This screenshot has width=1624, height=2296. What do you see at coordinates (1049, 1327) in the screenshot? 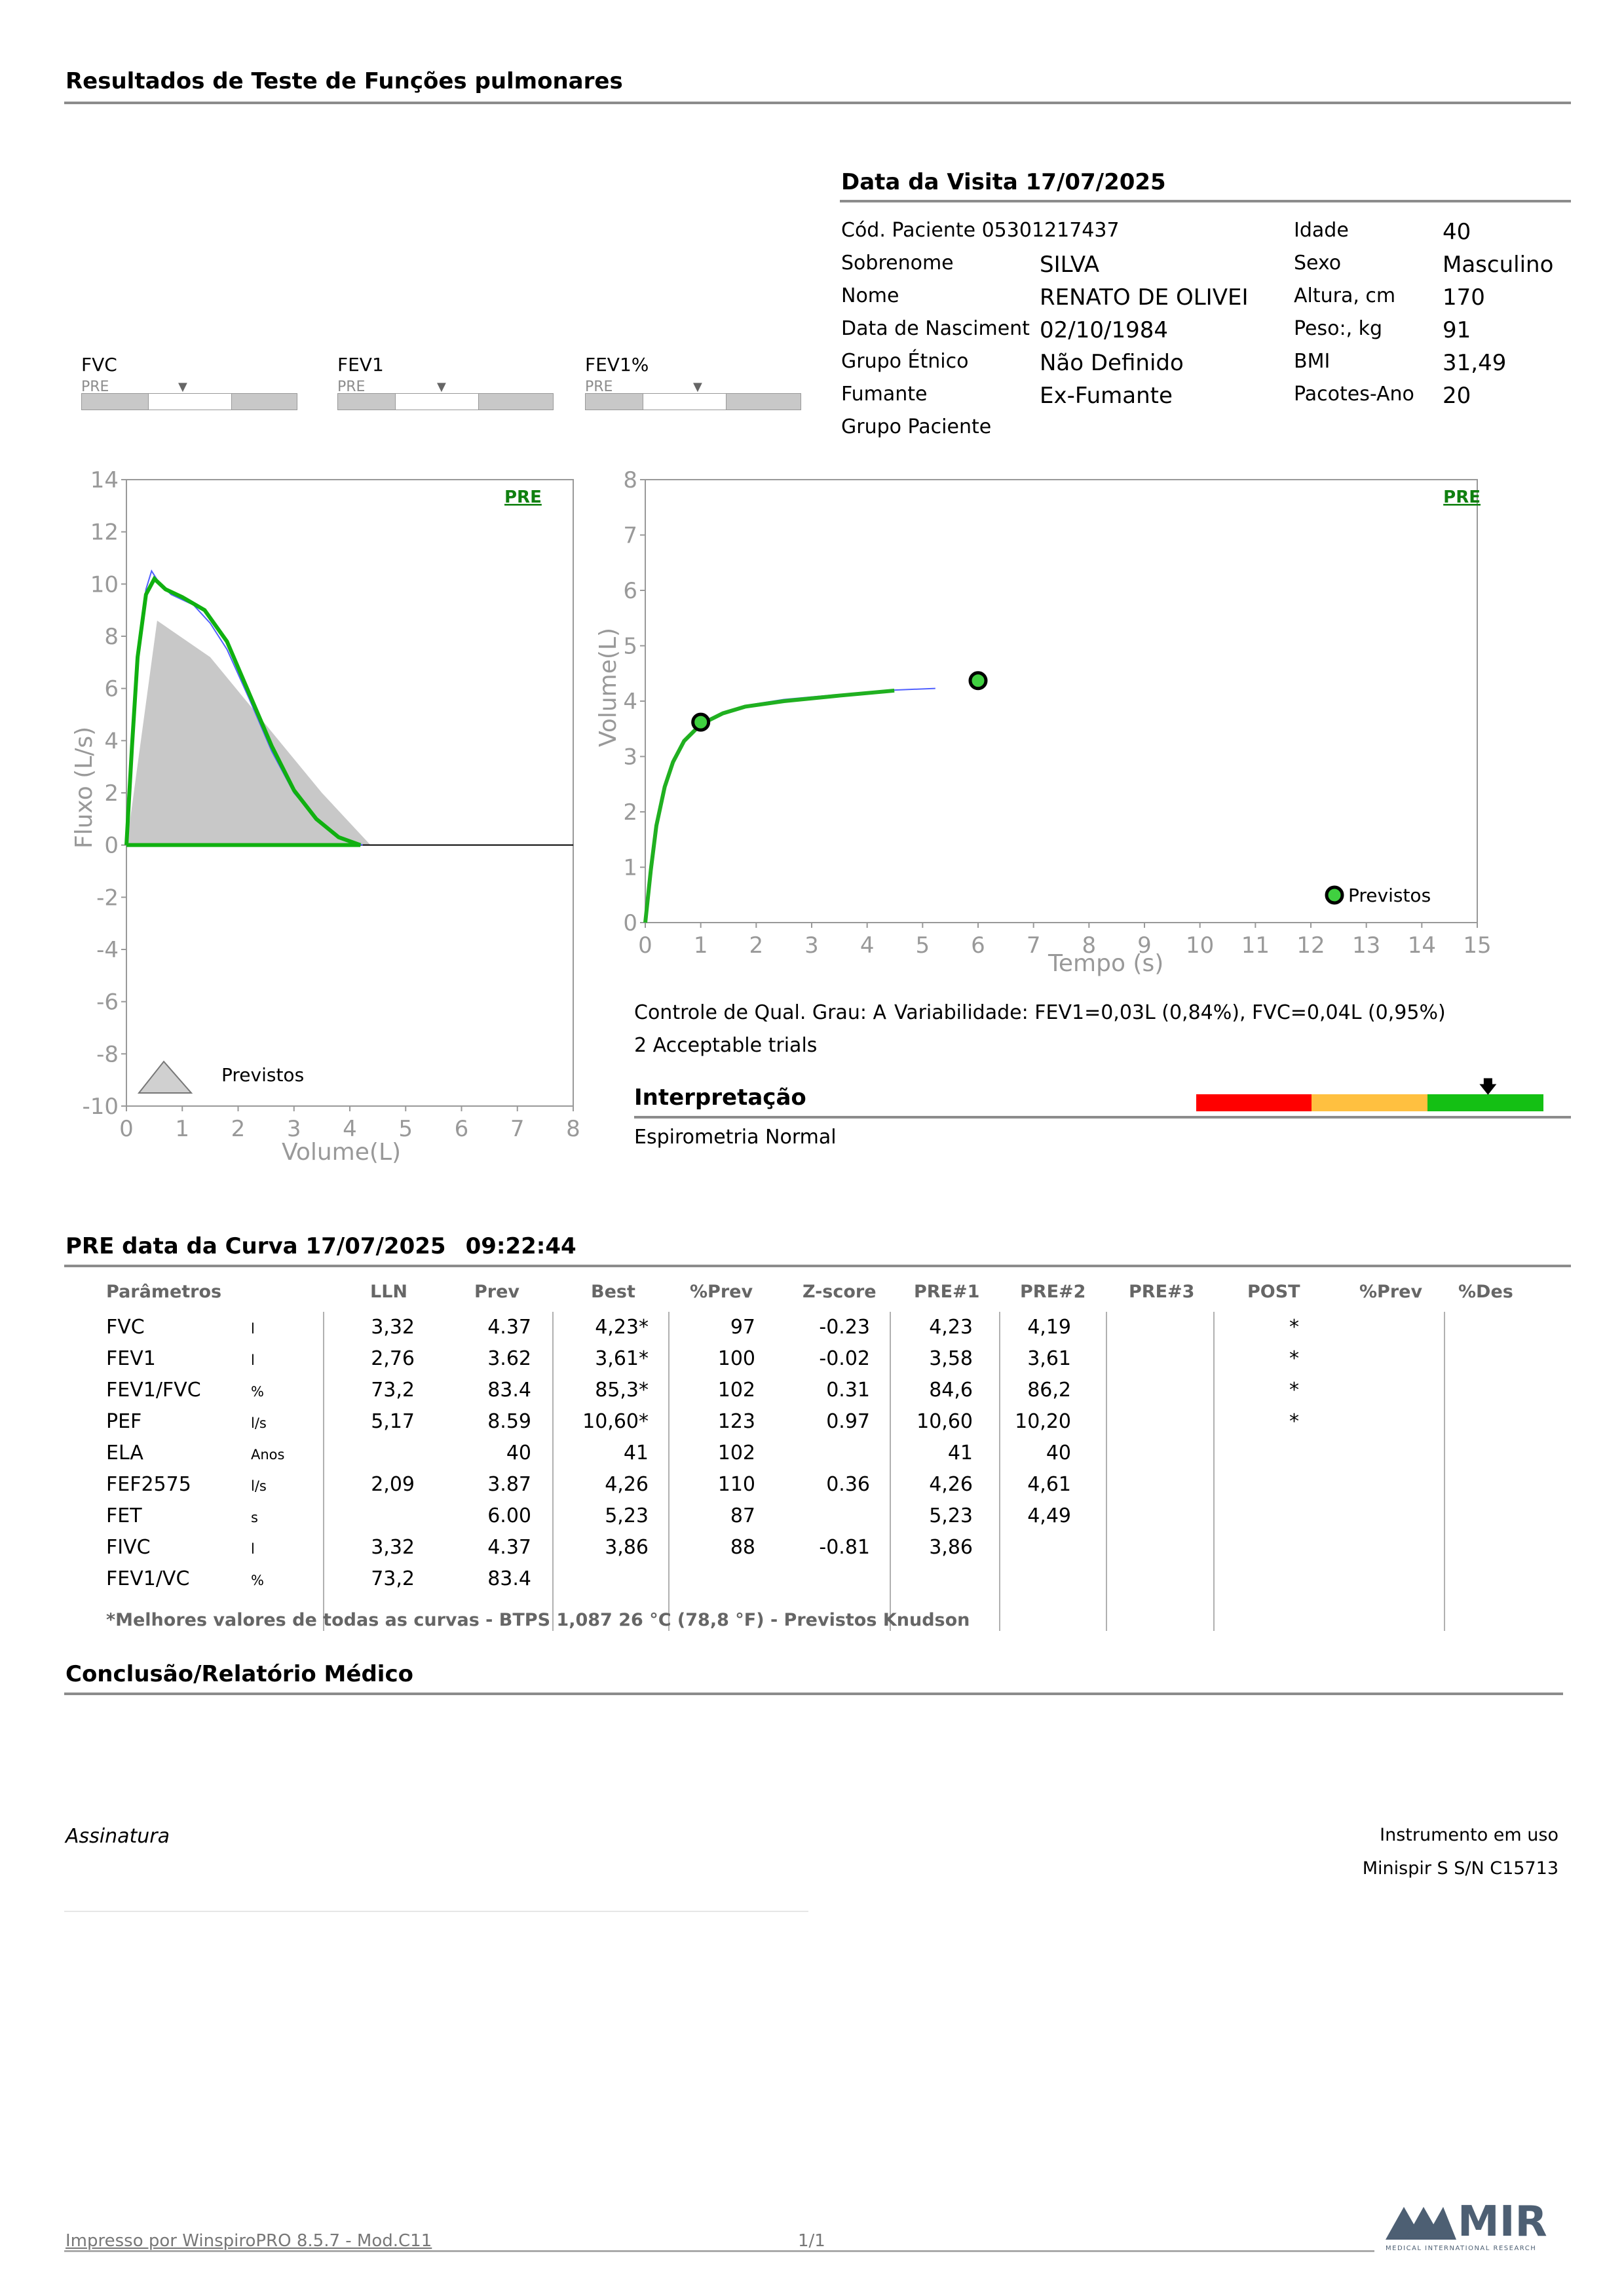
I see `pre2-cell: 4,19` at bounding box center [1049, 1327].